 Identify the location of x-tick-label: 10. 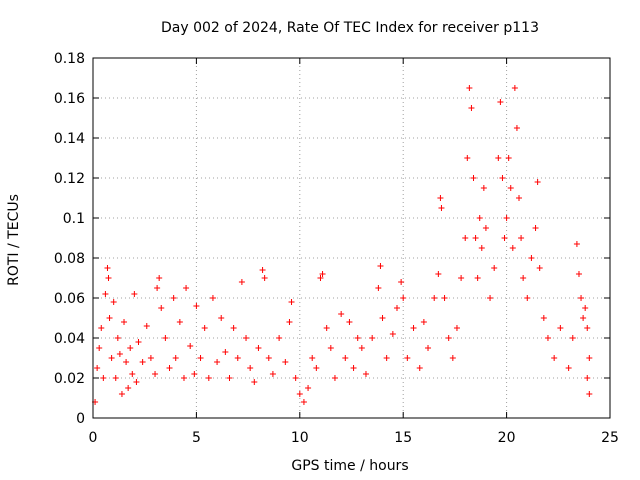
(300, 438).